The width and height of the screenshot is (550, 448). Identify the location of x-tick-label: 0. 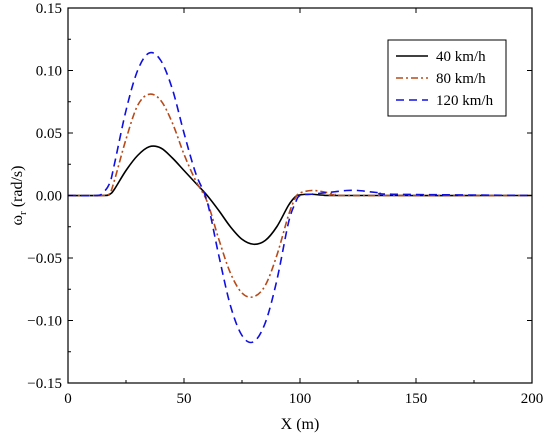
(68, 399).